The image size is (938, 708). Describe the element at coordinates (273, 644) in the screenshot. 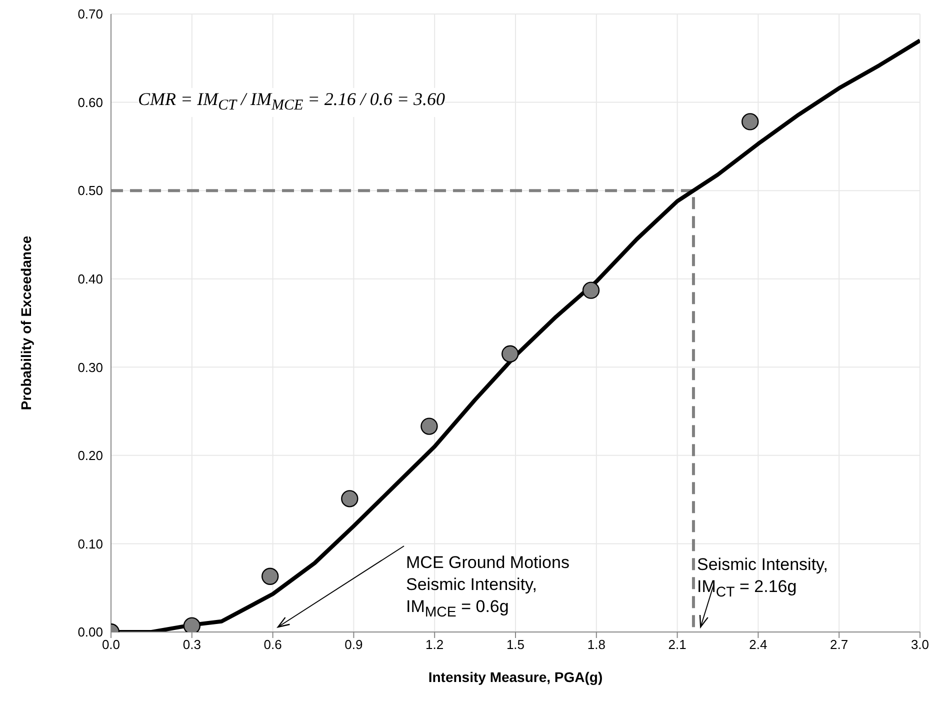

I see `x-tick-label: 0.6` at that location.